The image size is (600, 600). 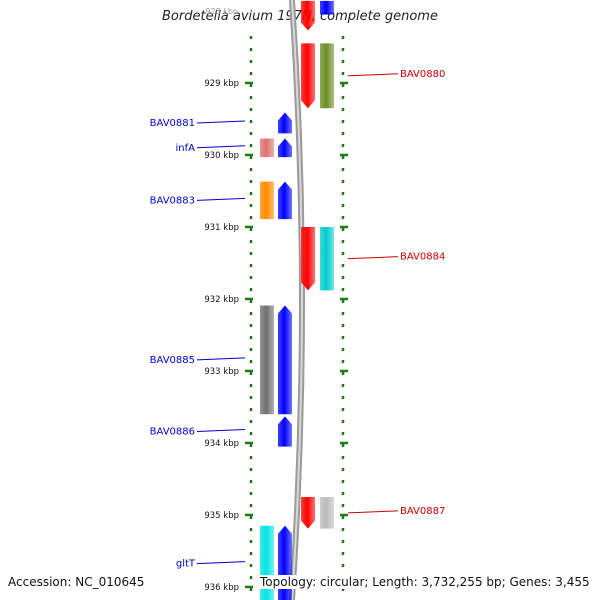 I want to click on gene-arrow-bav0887, so click(x=327, y=513).